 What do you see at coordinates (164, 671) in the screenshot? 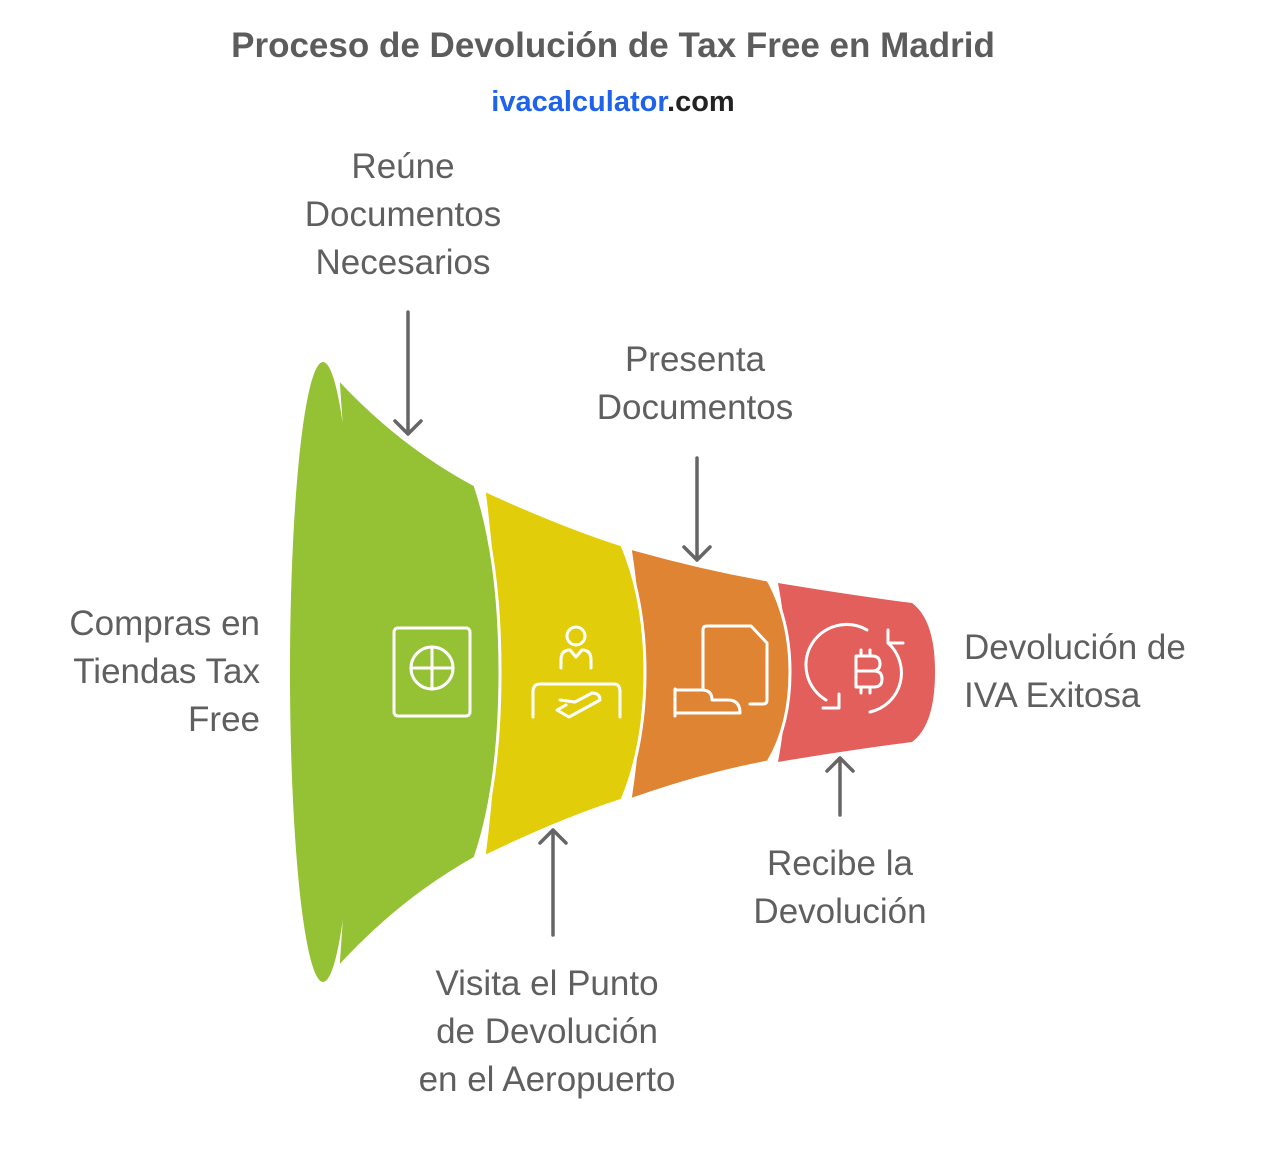
I see `stage-label-purchases: Compras en Tiendas Tax Free` at bounding box center [164, 671].